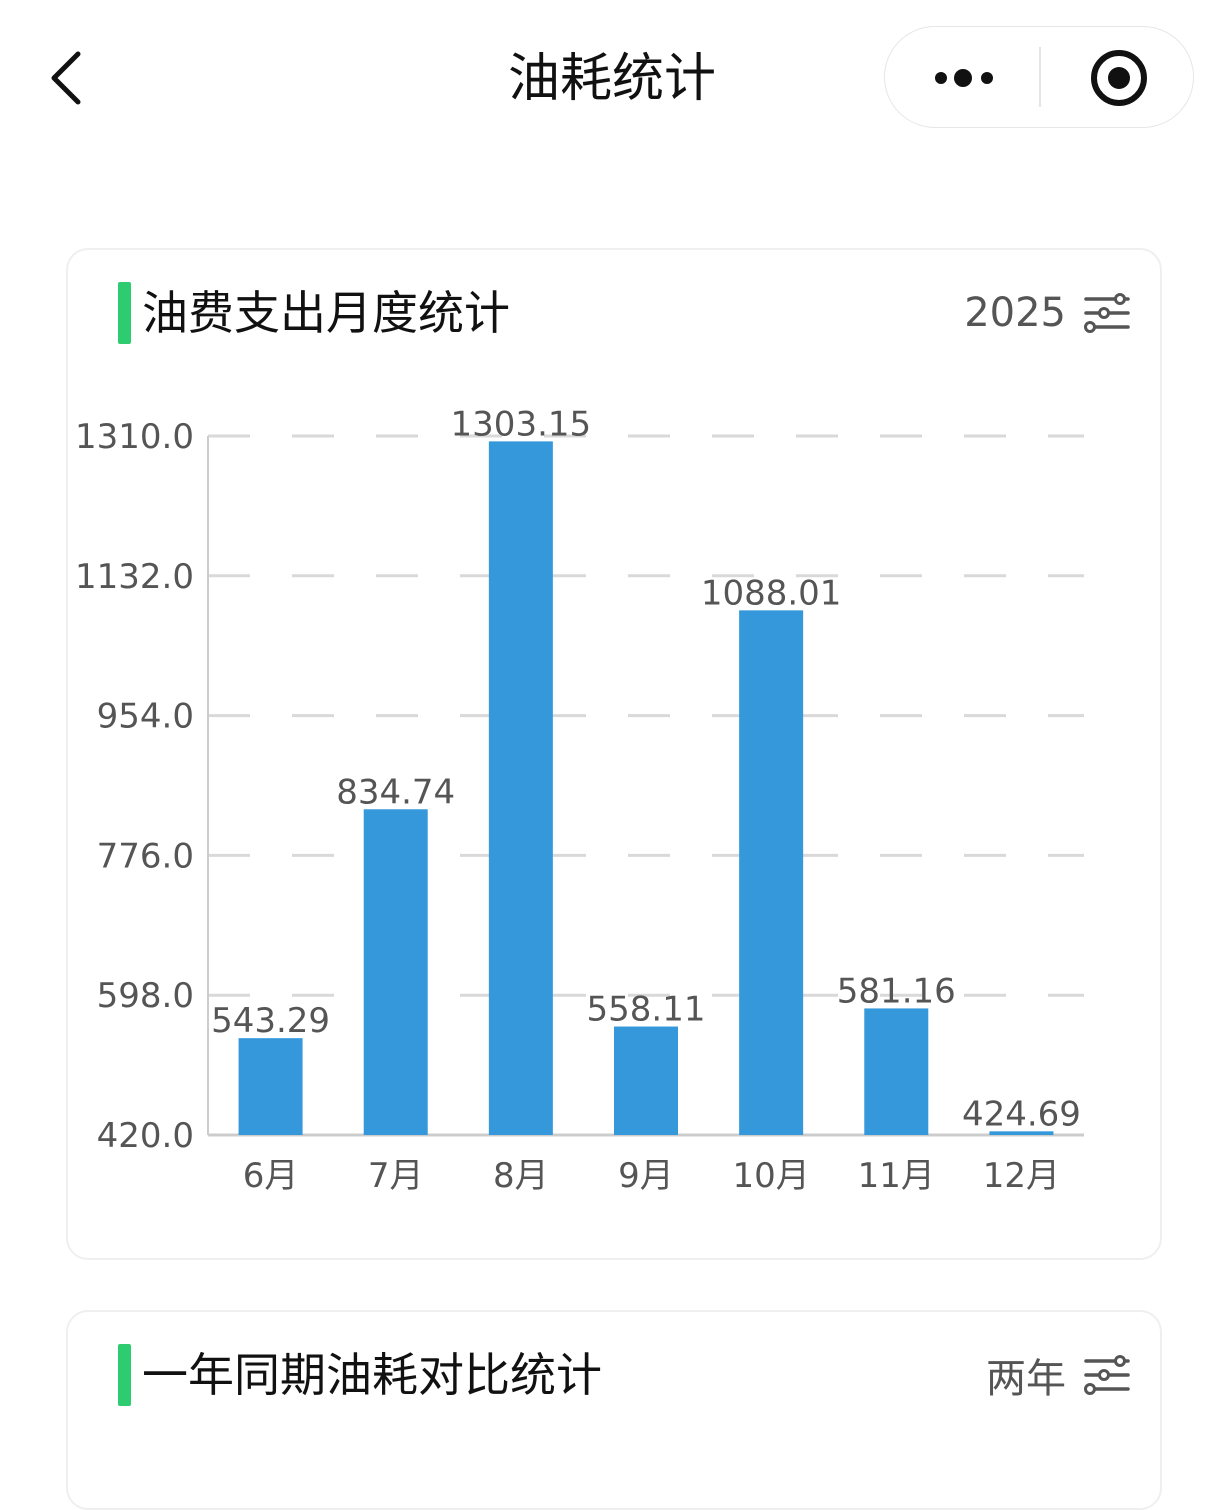  I want to click on more-dots-icon, so click(964, 78).